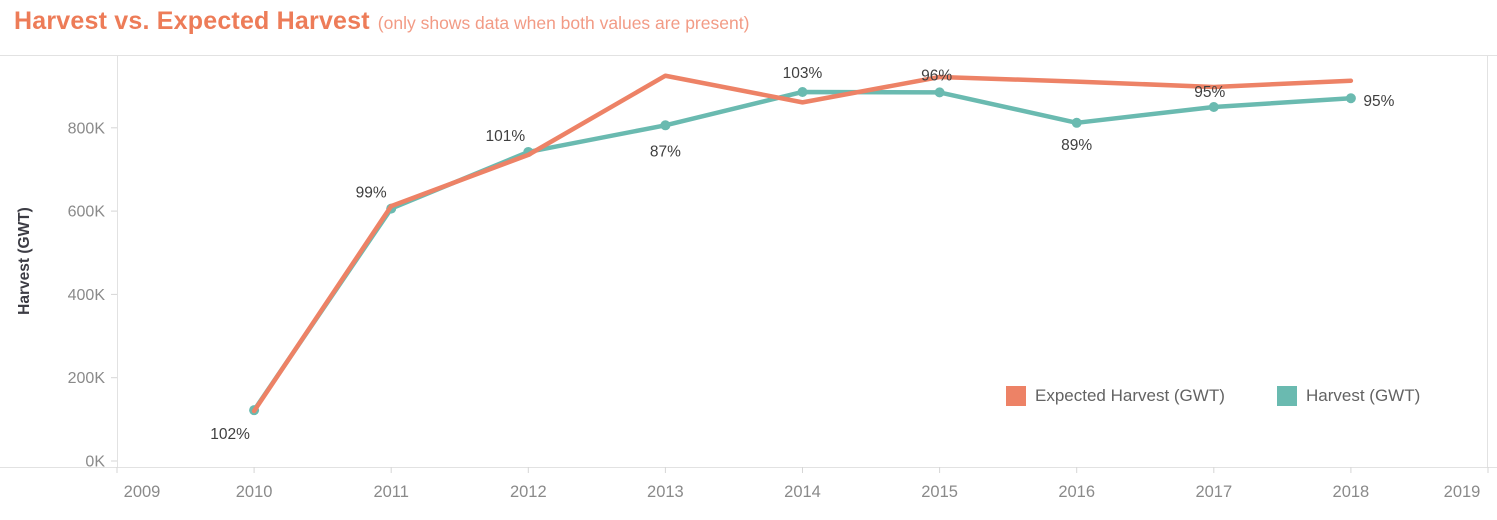  What do you see at coordinates (142, 492) in the screenshot?
I see `x-tick-label: 2009` at bounding box center [142, 492].